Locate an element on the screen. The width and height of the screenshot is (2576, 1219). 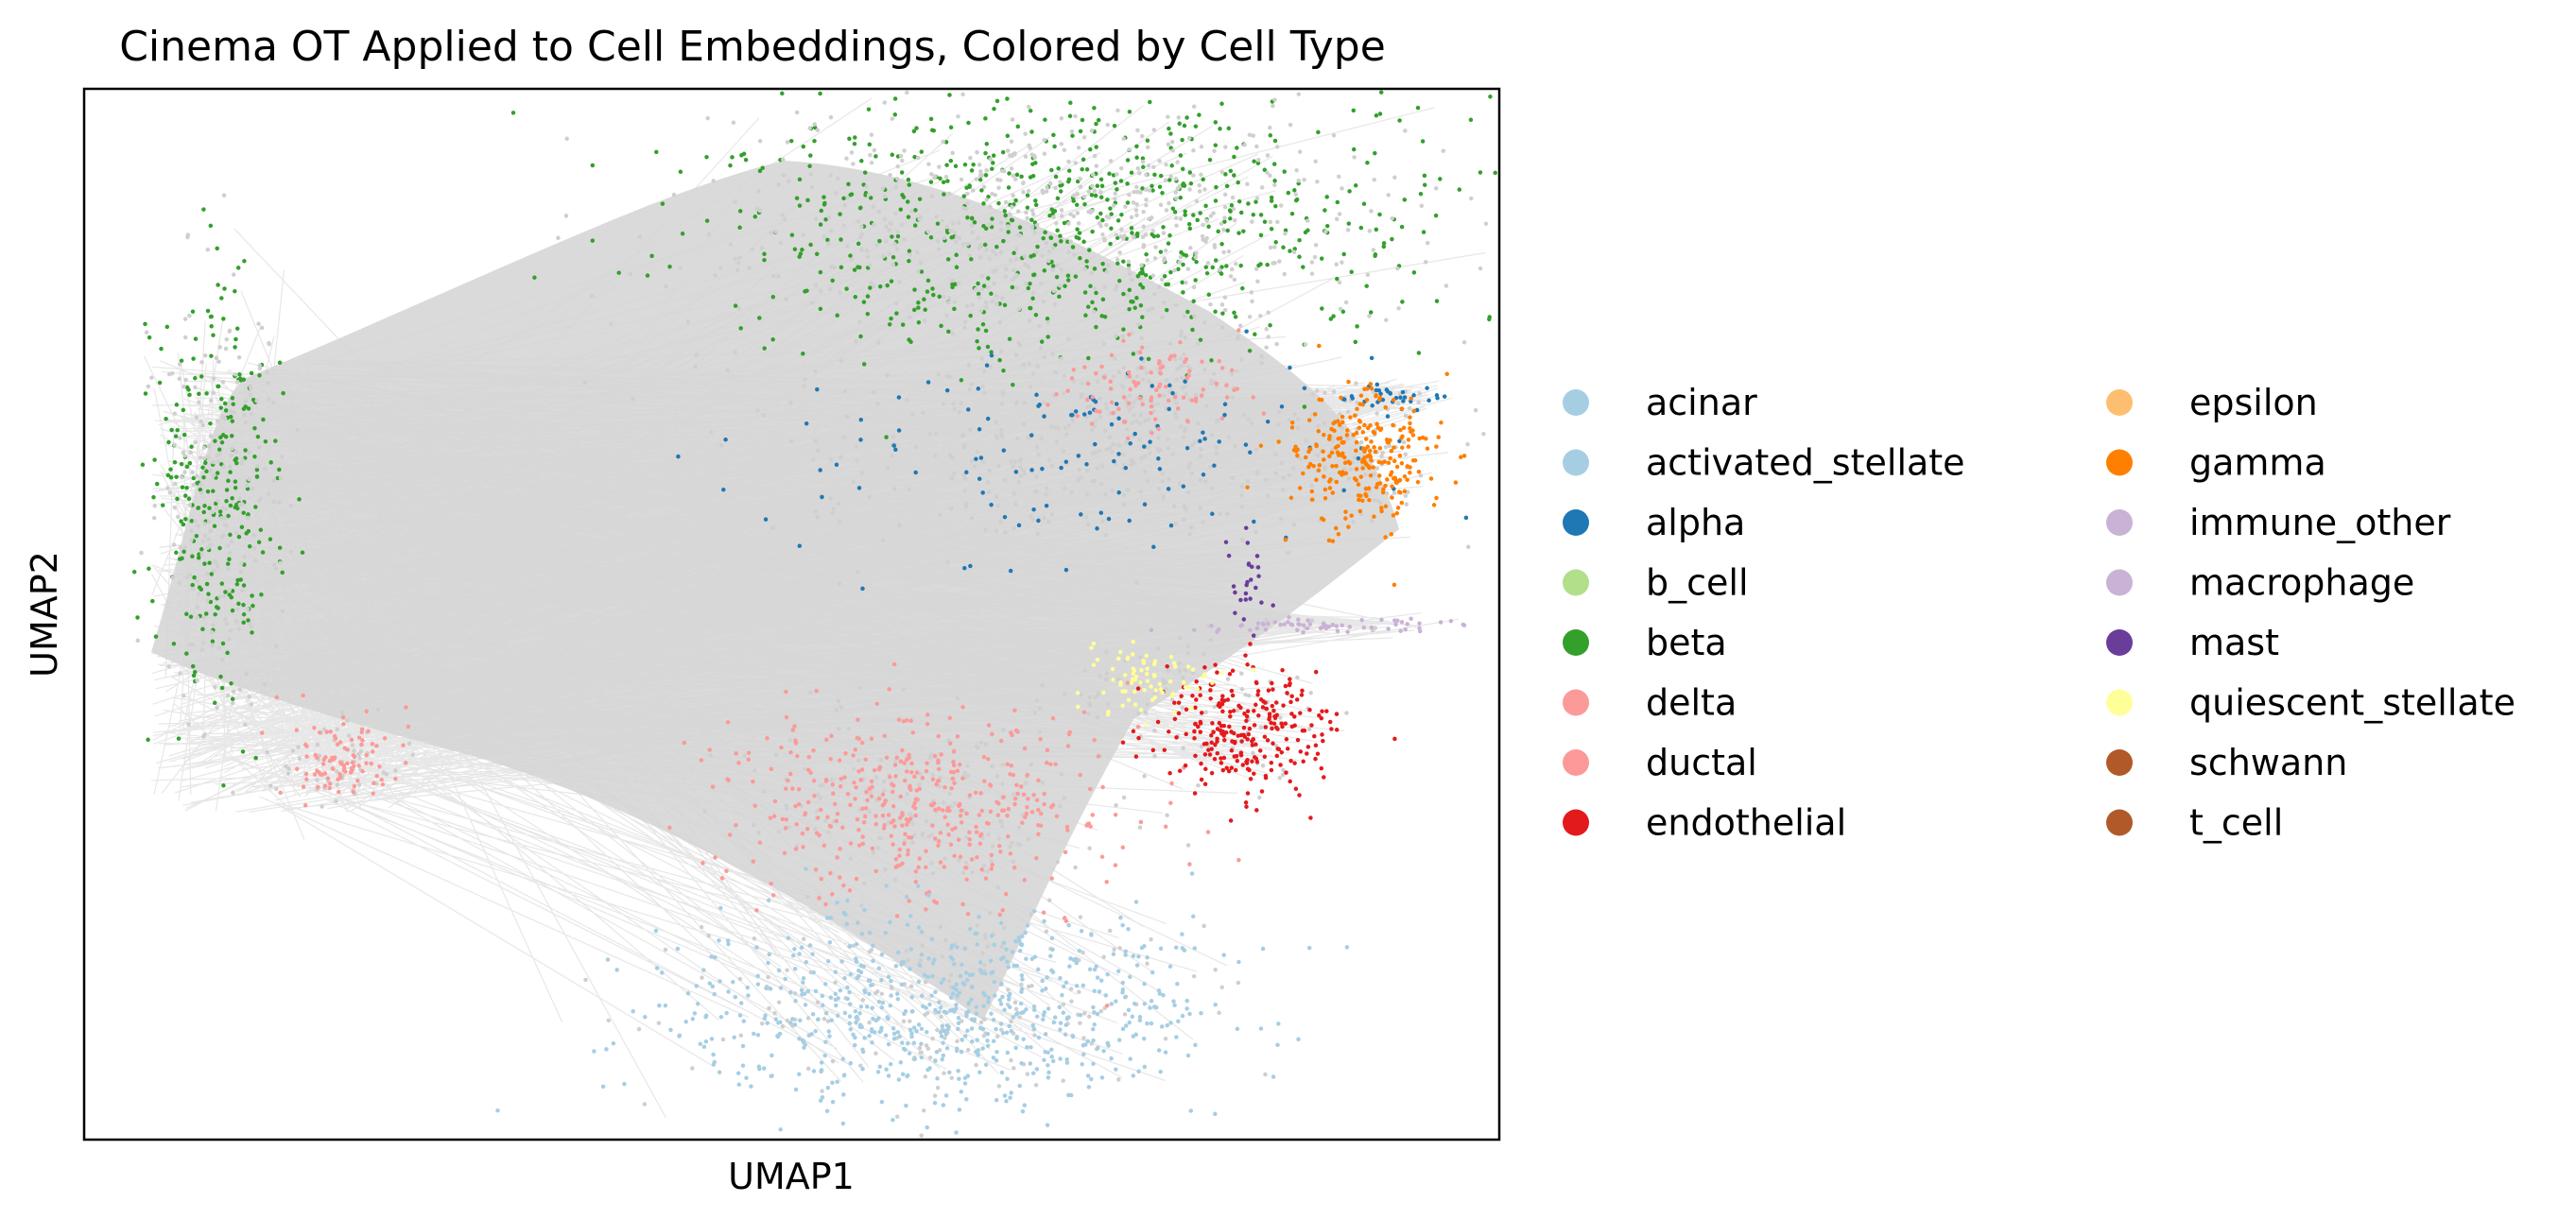
legend-item-epsilon: epsilon is located at coordinates (2212, 403).